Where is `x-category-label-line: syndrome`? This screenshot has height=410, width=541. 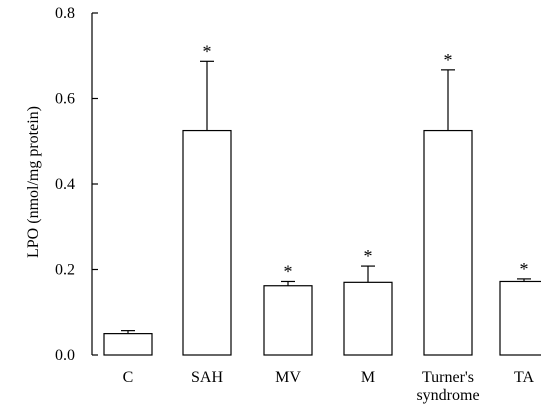
x-category-label-line: syndrome is located at coordinates (447, 395).